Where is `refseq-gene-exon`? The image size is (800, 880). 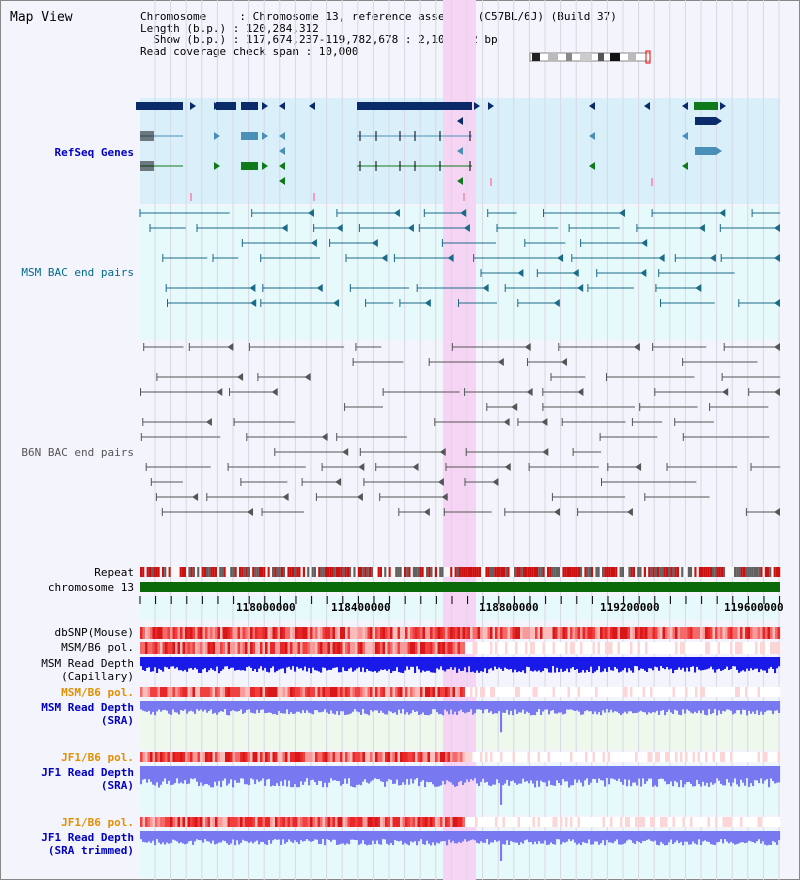 refseq-gene-exon is located at coordinates (706, 106).